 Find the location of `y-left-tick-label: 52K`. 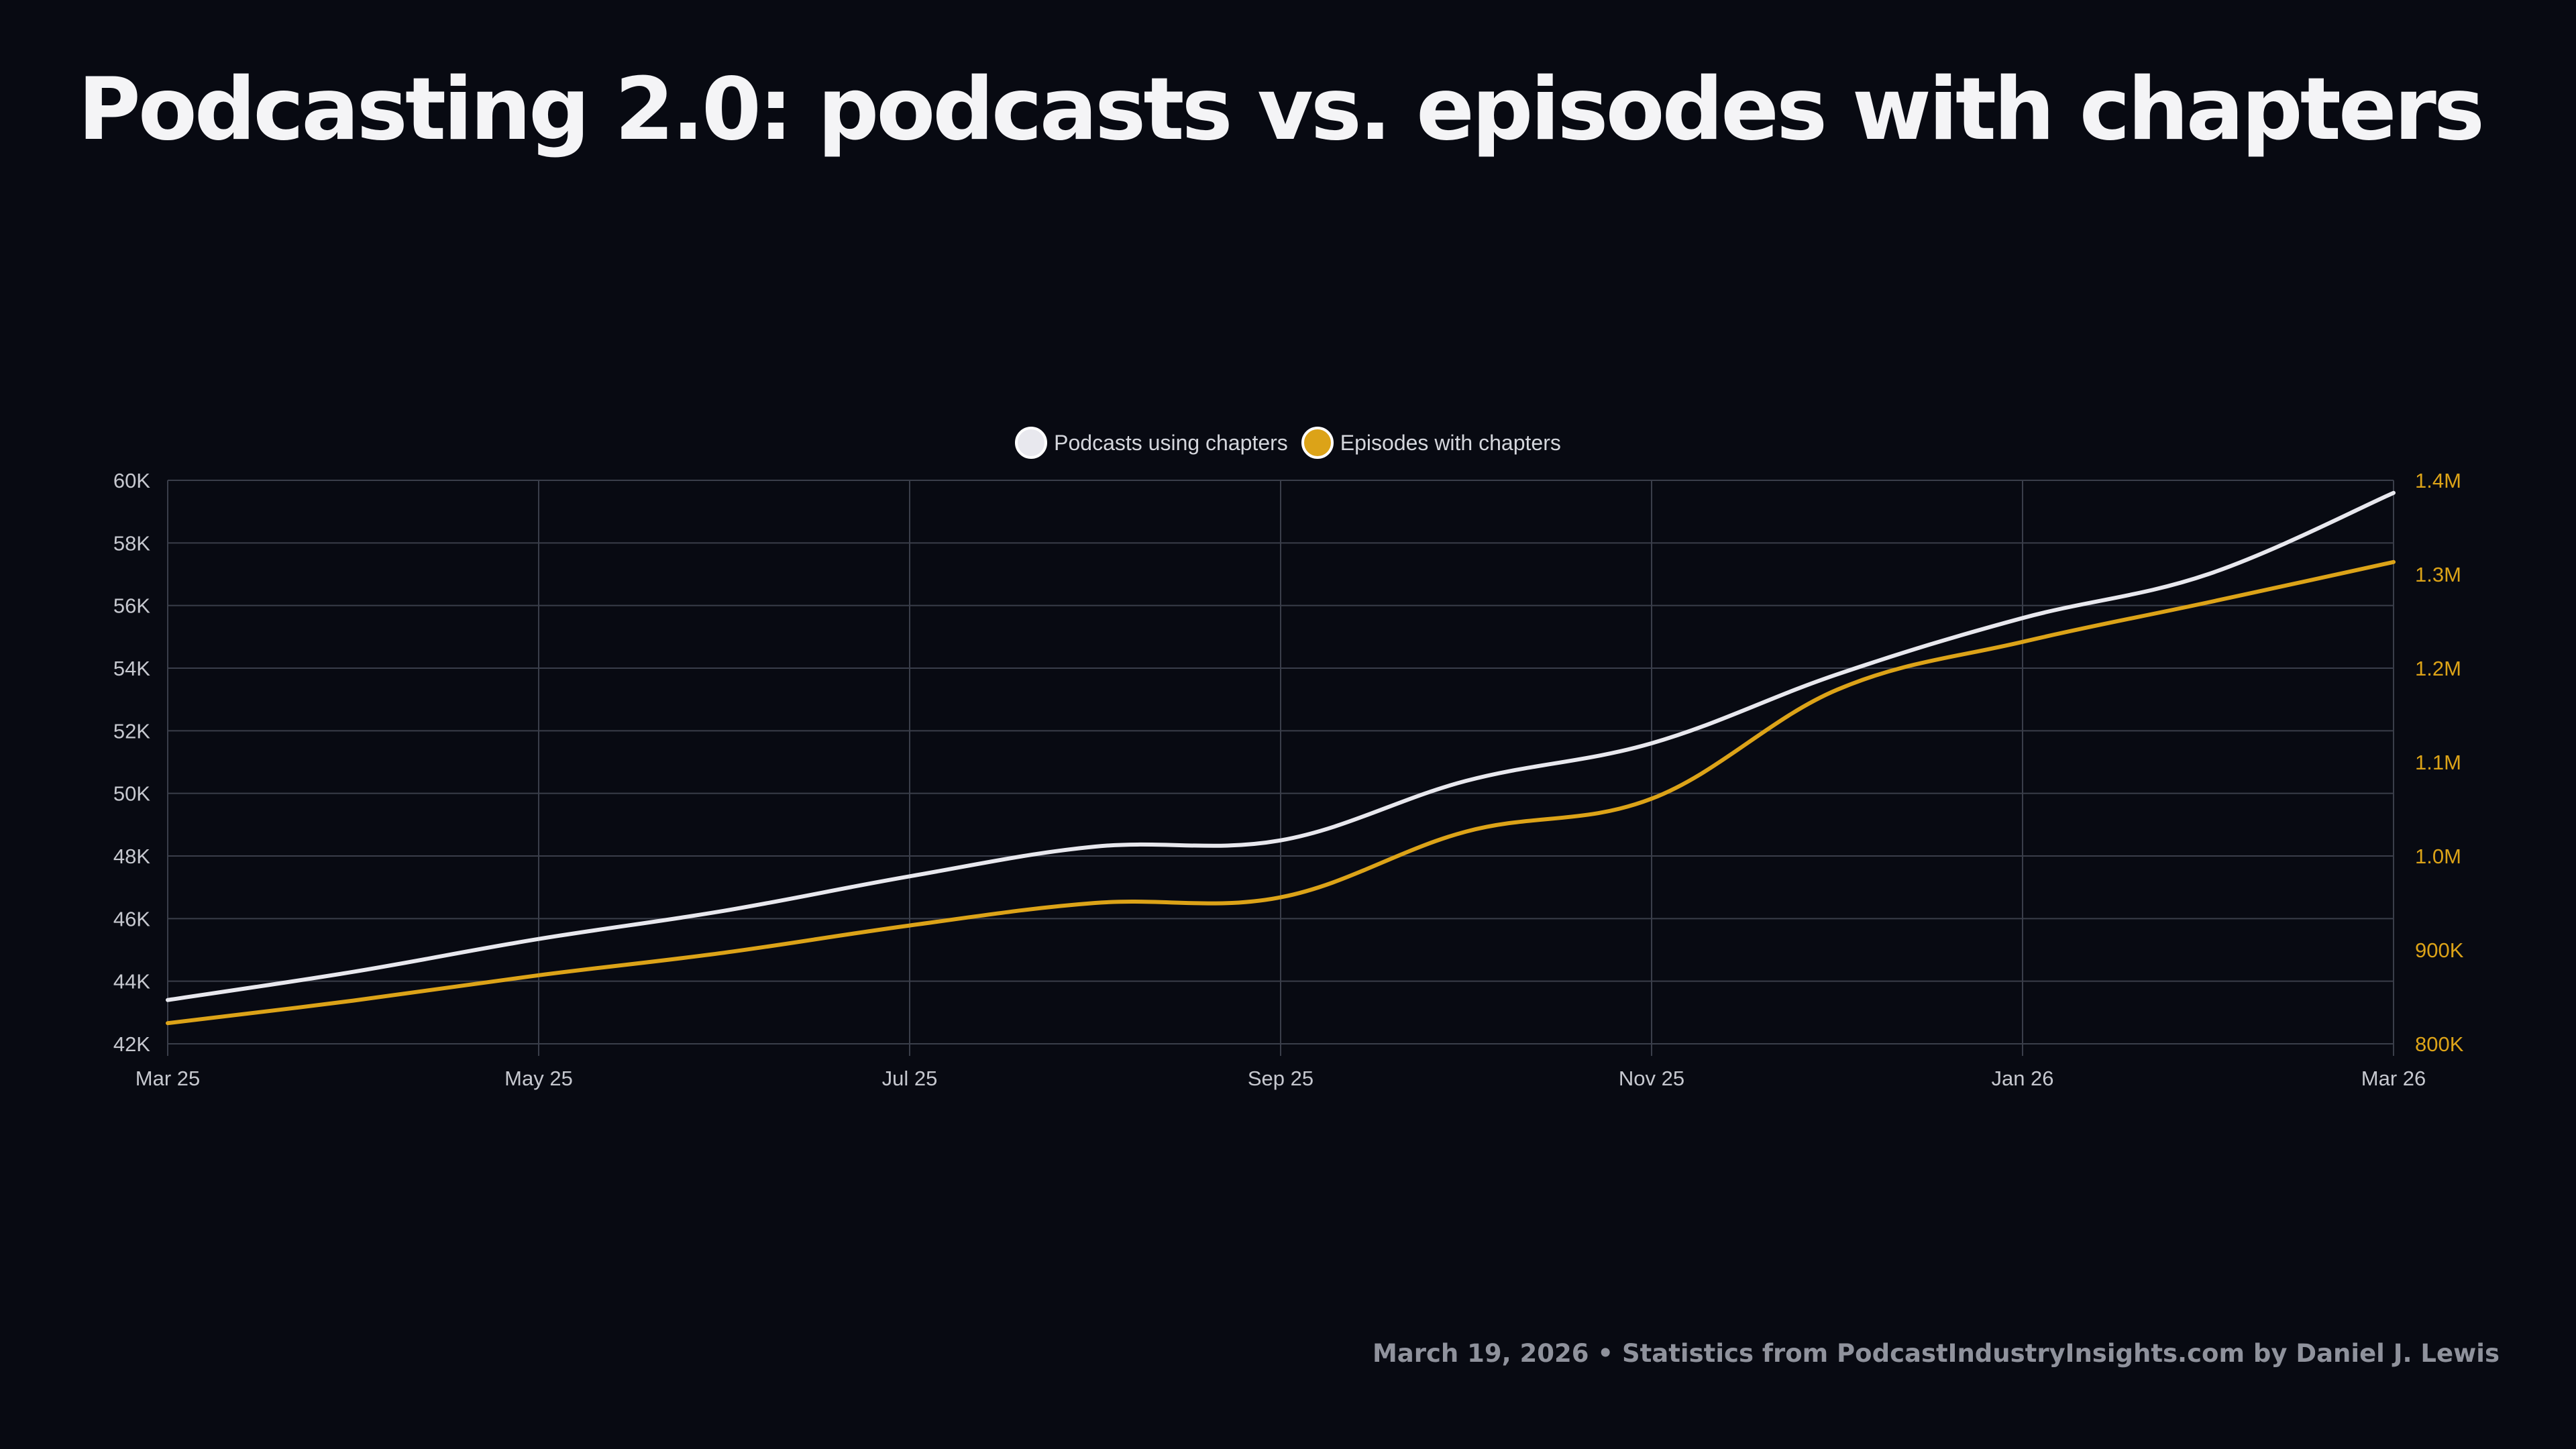

y-left-tick-label: 52K is located at coordinates (131, 731).